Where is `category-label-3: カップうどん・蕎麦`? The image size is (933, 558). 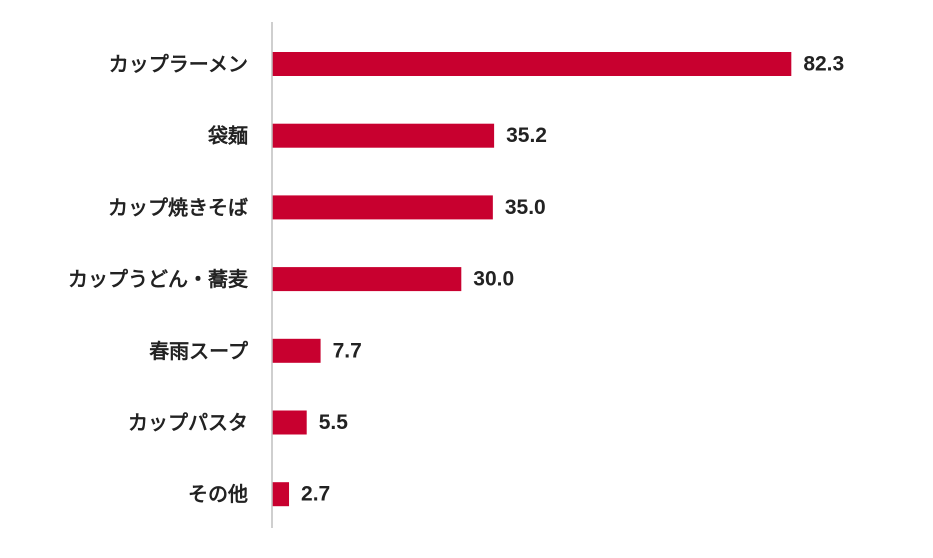
category-label-3: カップうどん・蕎麦 is located at coordinates (158, 279).